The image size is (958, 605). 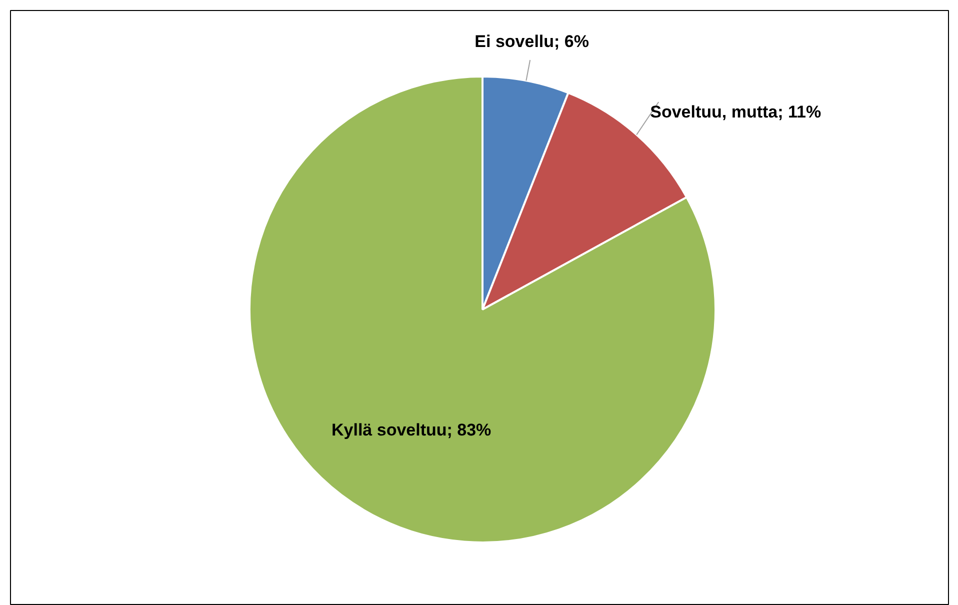 What do you see at coordinates (532, 41) in the screenshot?
I see `slice-label: Ei sovellu; 6%` at bounding box center [532, 41].